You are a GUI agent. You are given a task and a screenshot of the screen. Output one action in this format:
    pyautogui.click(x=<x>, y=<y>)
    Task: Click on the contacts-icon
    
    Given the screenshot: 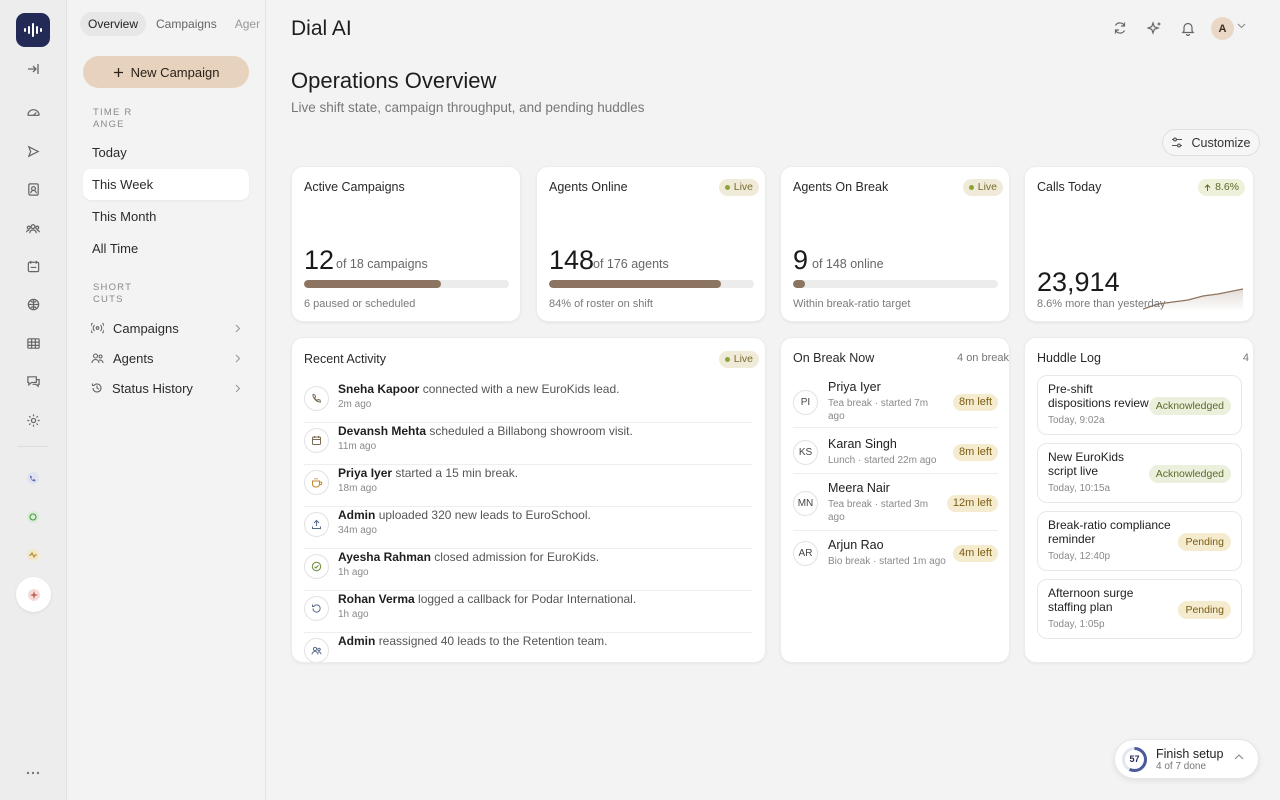 What is the action you would take?
    pyautogui.click(x=33, y=189)
    